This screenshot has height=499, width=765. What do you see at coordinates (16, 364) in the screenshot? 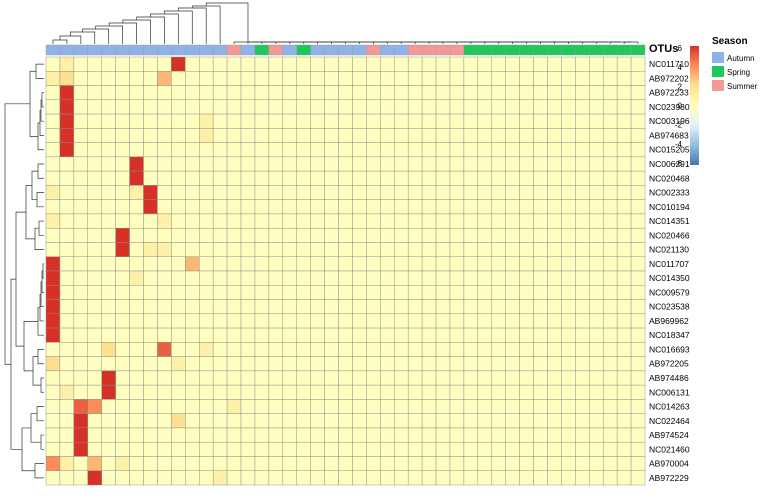
I see `dendrogram-branch` at bounding box center [16, 364].